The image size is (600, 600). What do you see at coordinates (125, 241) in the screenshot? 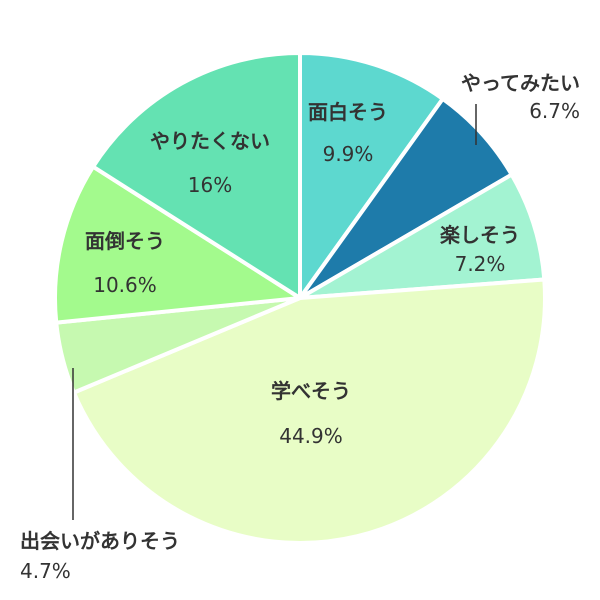
I see `slice-label-mendo: 面倒そう` at bounding box center [125, 241].